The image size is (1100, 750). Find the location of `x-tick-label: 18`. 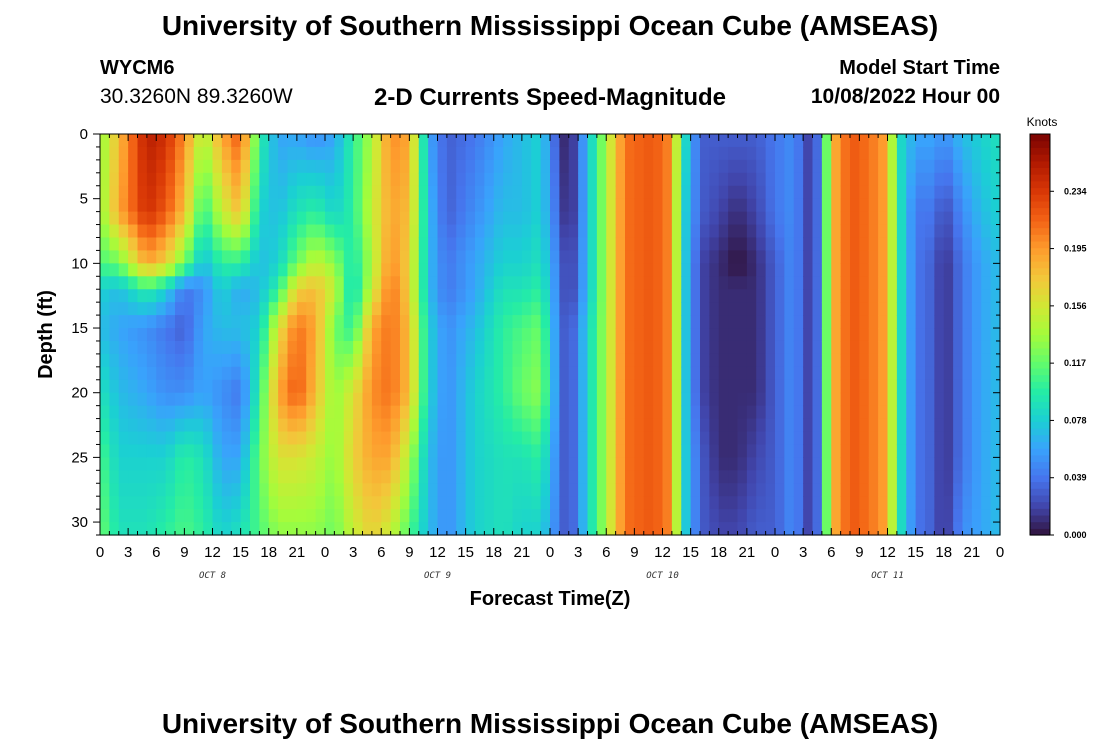

x-tick-label: 18 is located at coordinates (493, 552).